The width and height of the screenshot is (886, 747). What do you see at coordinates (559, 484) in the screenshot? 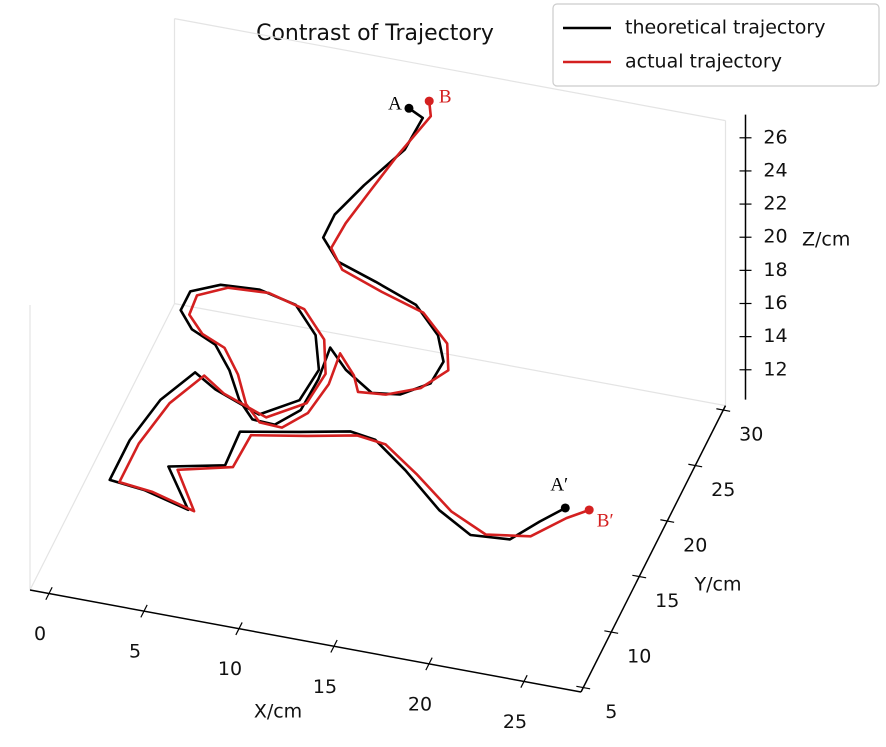
I see `endpoint-label: A′` at bounding box center [559, 484].